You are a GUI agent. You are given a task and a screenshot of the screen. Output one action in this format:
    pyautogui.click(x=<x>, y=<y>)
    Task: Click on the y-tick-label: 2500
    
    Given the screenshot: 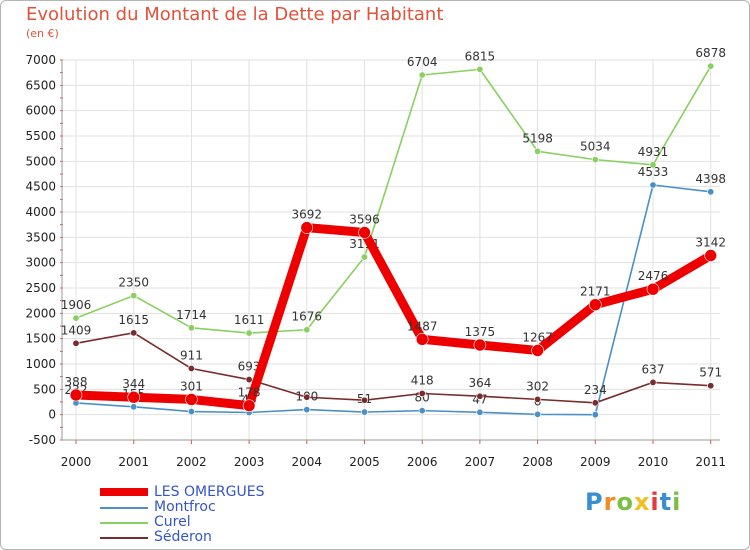 What is the action you would take?
    pyautogui.click(x=40, y=288)
    